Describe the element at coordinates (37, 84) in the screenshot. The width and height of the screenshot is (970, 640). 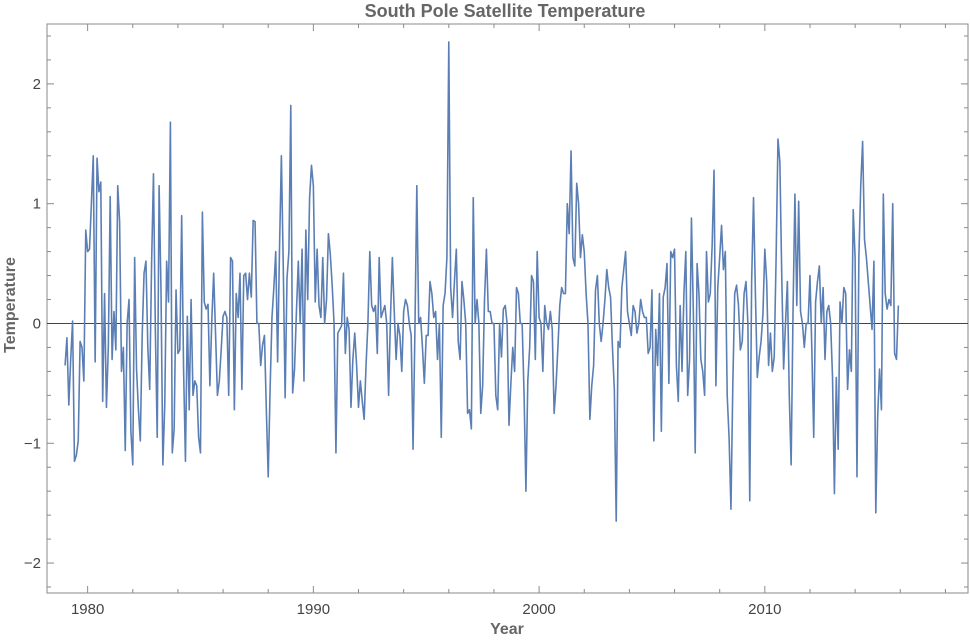
I see `y-tick-label: 2` at that location.